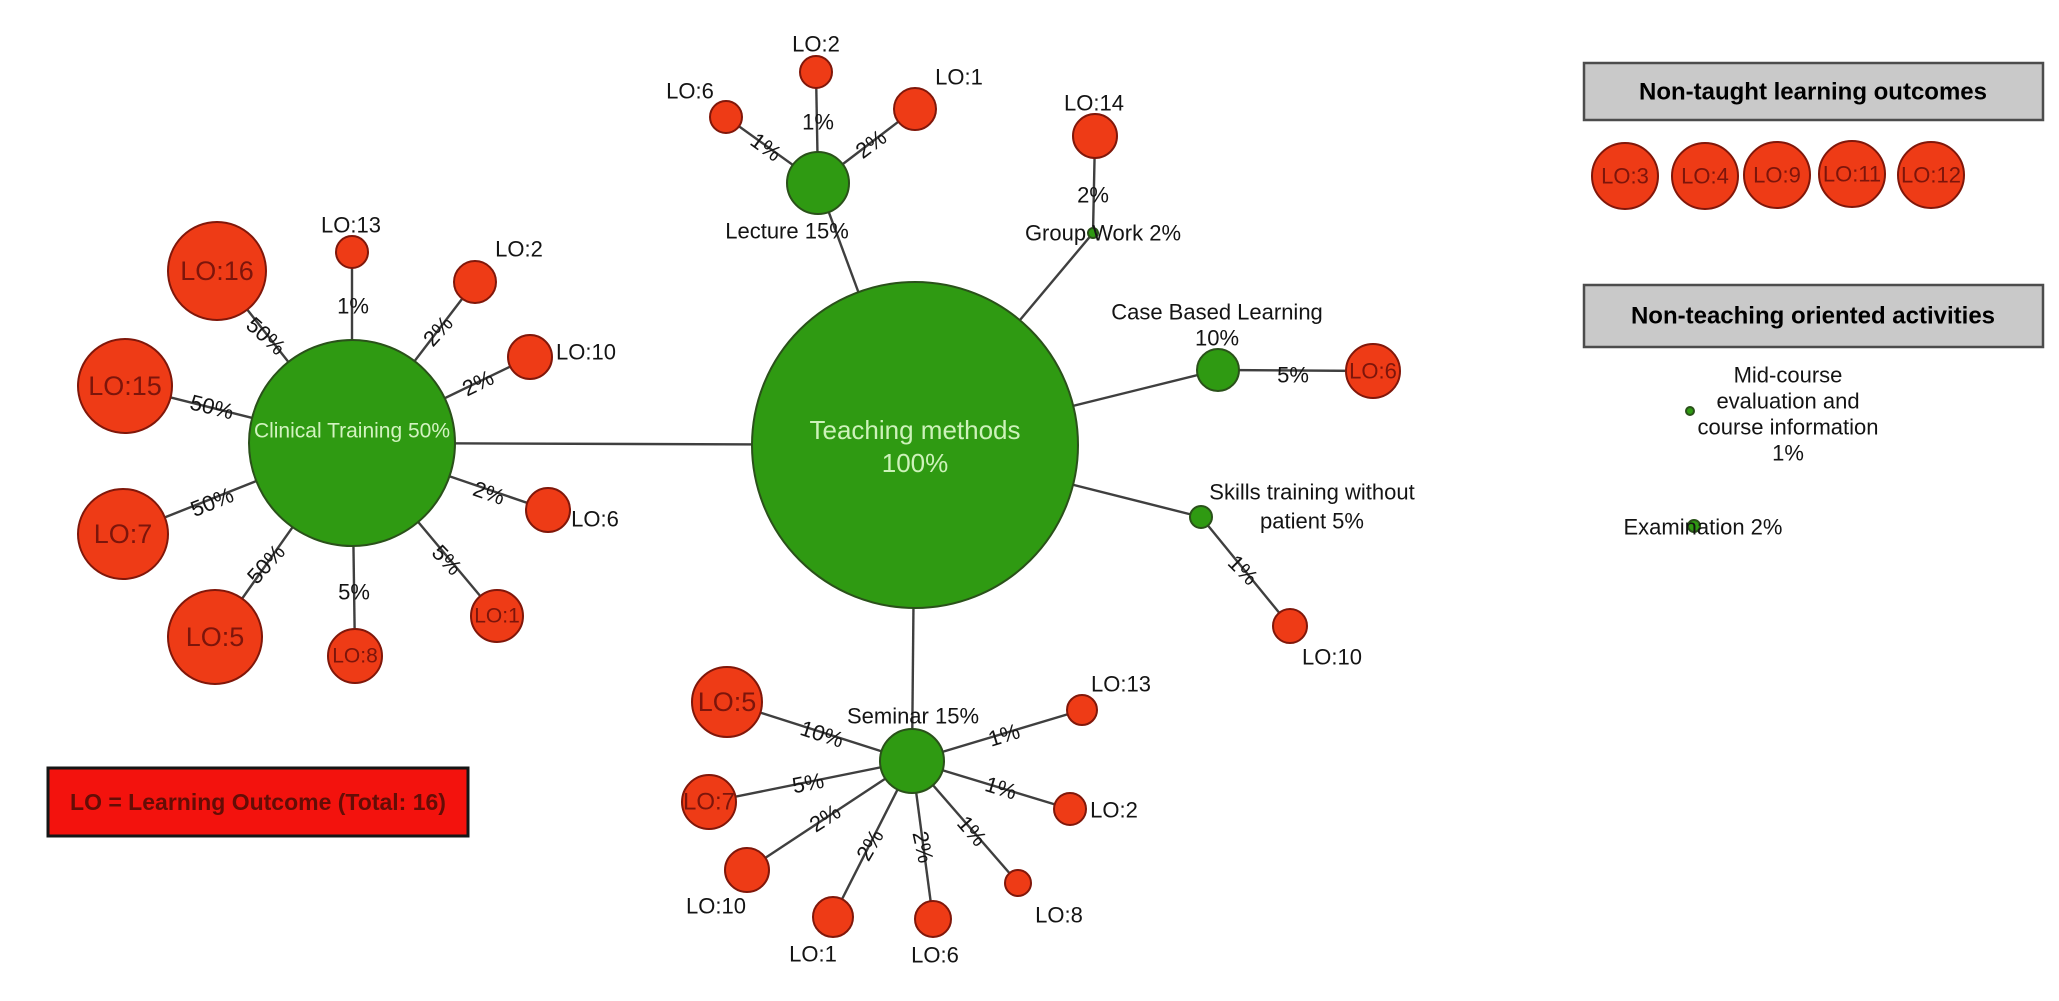 The height and width of the screenshot is (1001, 2059). What do you see at coordinates (935, 955) in the screenshot?
I see `seminar-lo6-label: LO:6` at bounding box center [935, 955].